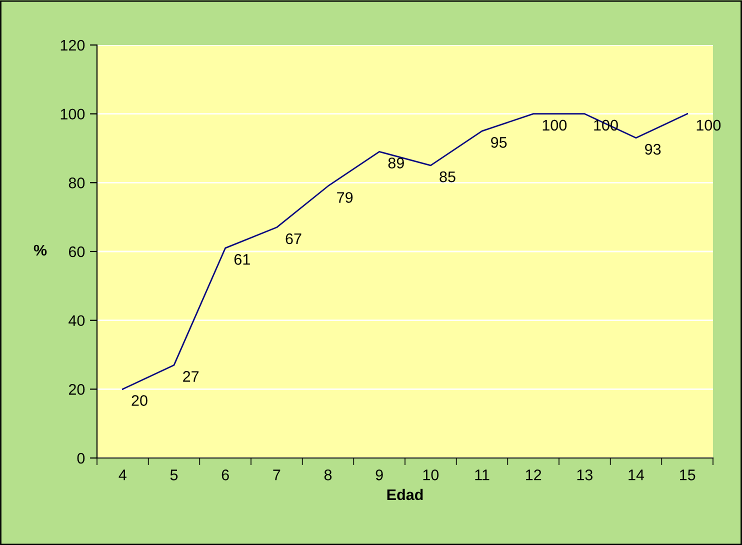  What do you see at coordinates (482, 475) in the screenshot?
I see `x-tick-label: 11` at bounding box center [482, 475].